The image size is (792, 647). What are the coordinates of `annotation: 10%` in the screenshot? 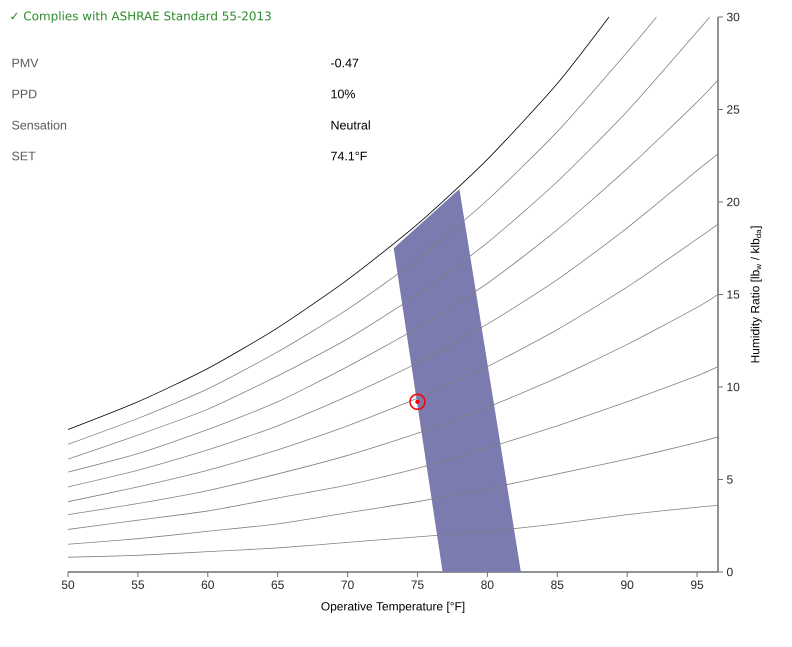 It's located at (343, 94).